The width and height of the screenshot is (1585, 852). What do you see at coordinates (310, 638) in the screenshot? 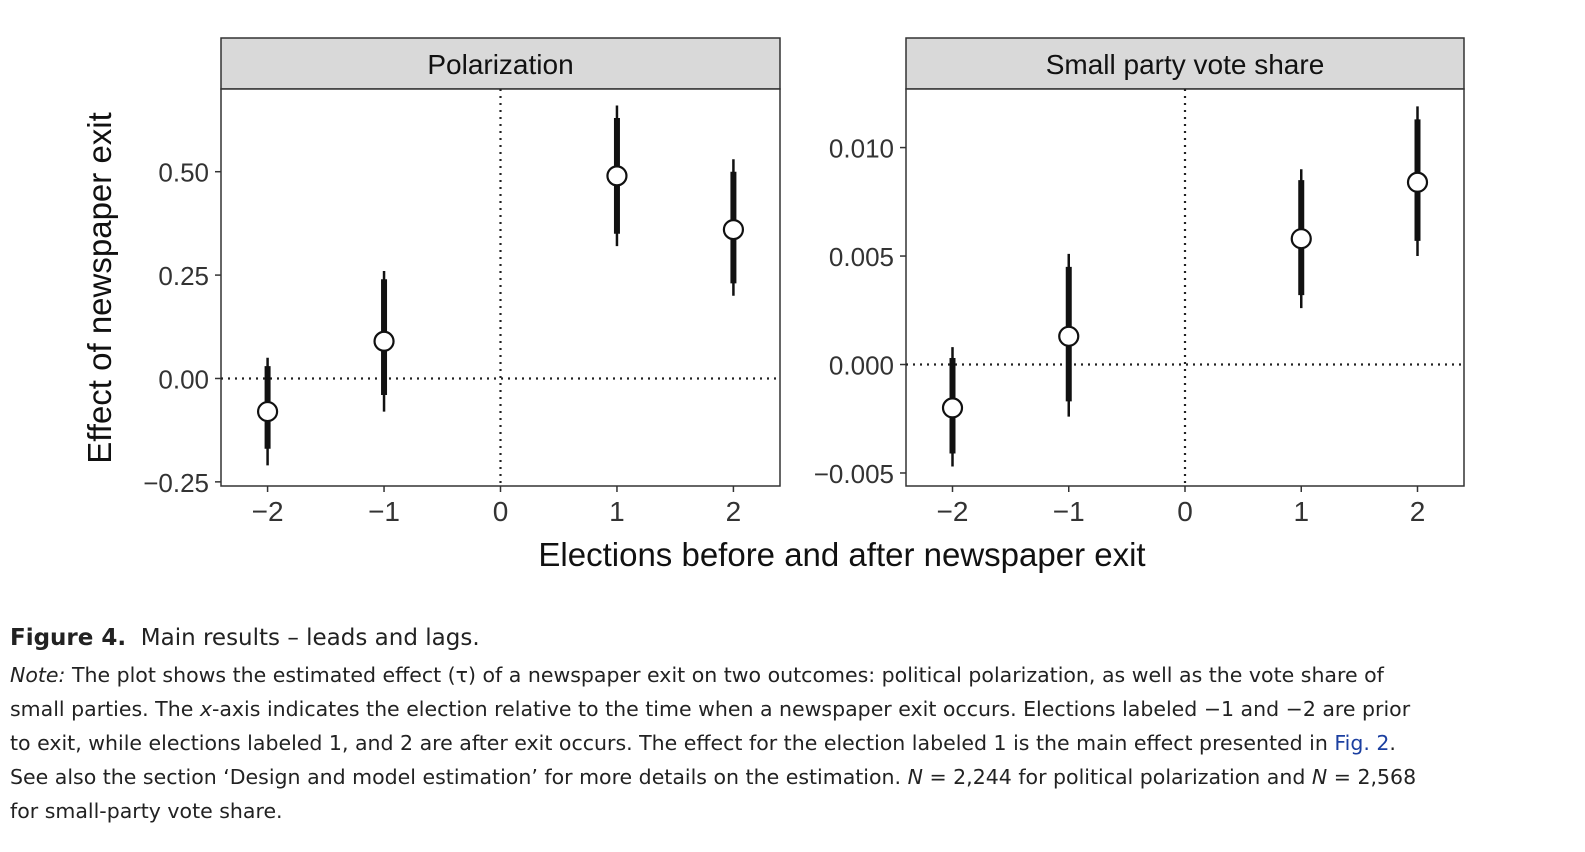
I see `figure-title: Main results – leads and lags.` at bounding box center [310, 638].